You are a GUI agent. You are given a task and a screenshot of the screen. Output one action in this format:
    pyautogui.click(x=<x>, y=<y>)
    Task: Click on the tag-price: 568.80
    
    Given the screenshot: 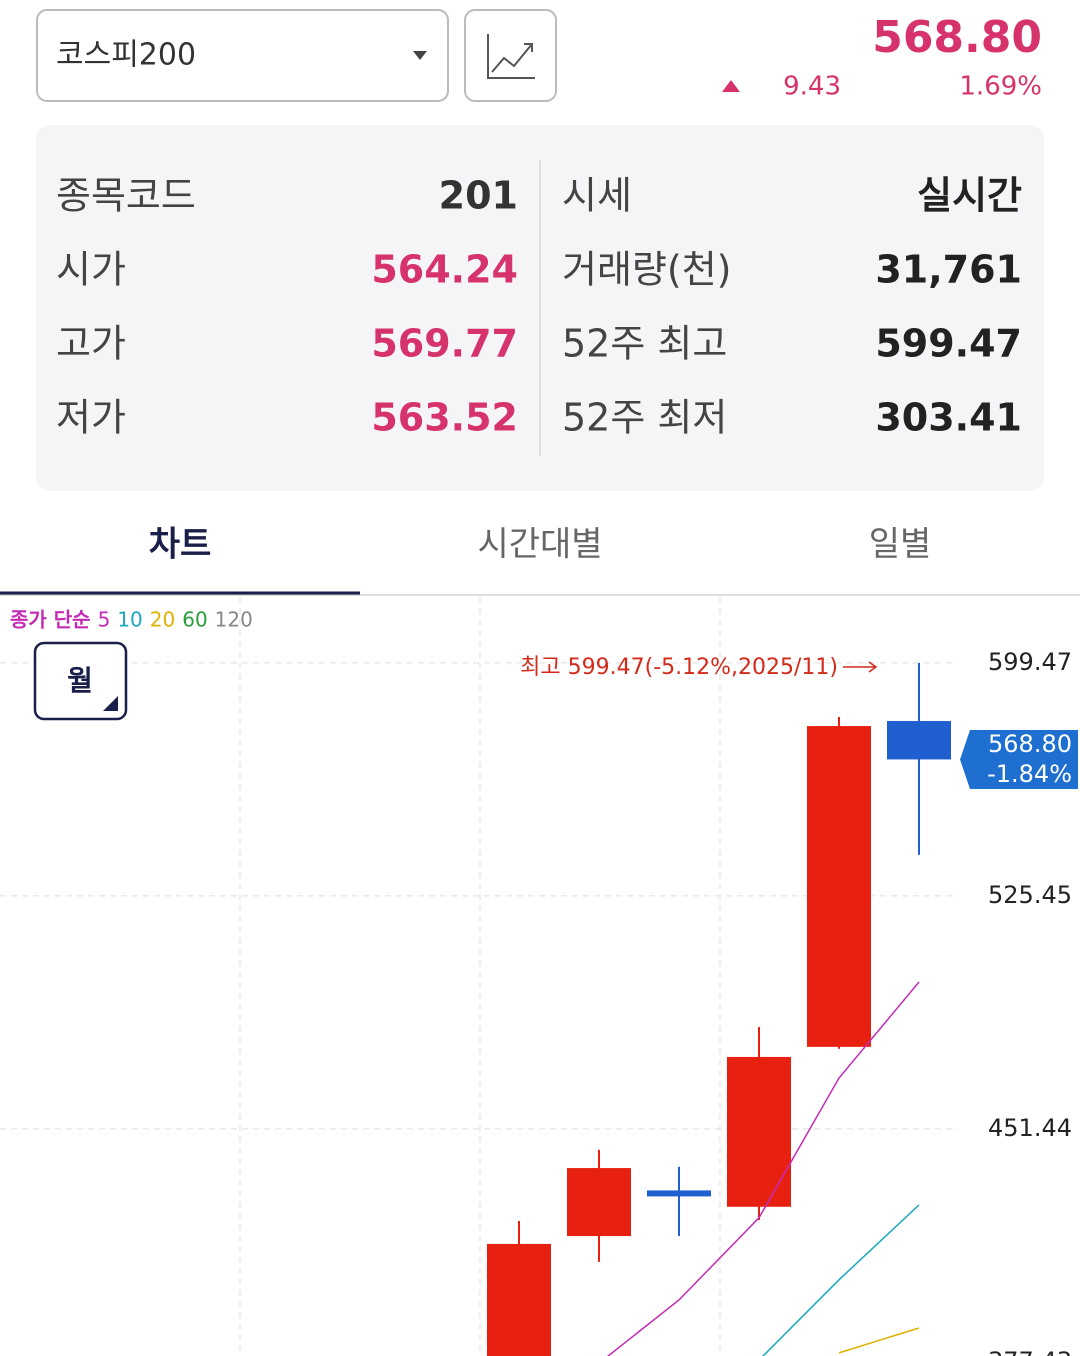 What is the action you would take?
    pyautogui.click(x=1030, y=744)
    